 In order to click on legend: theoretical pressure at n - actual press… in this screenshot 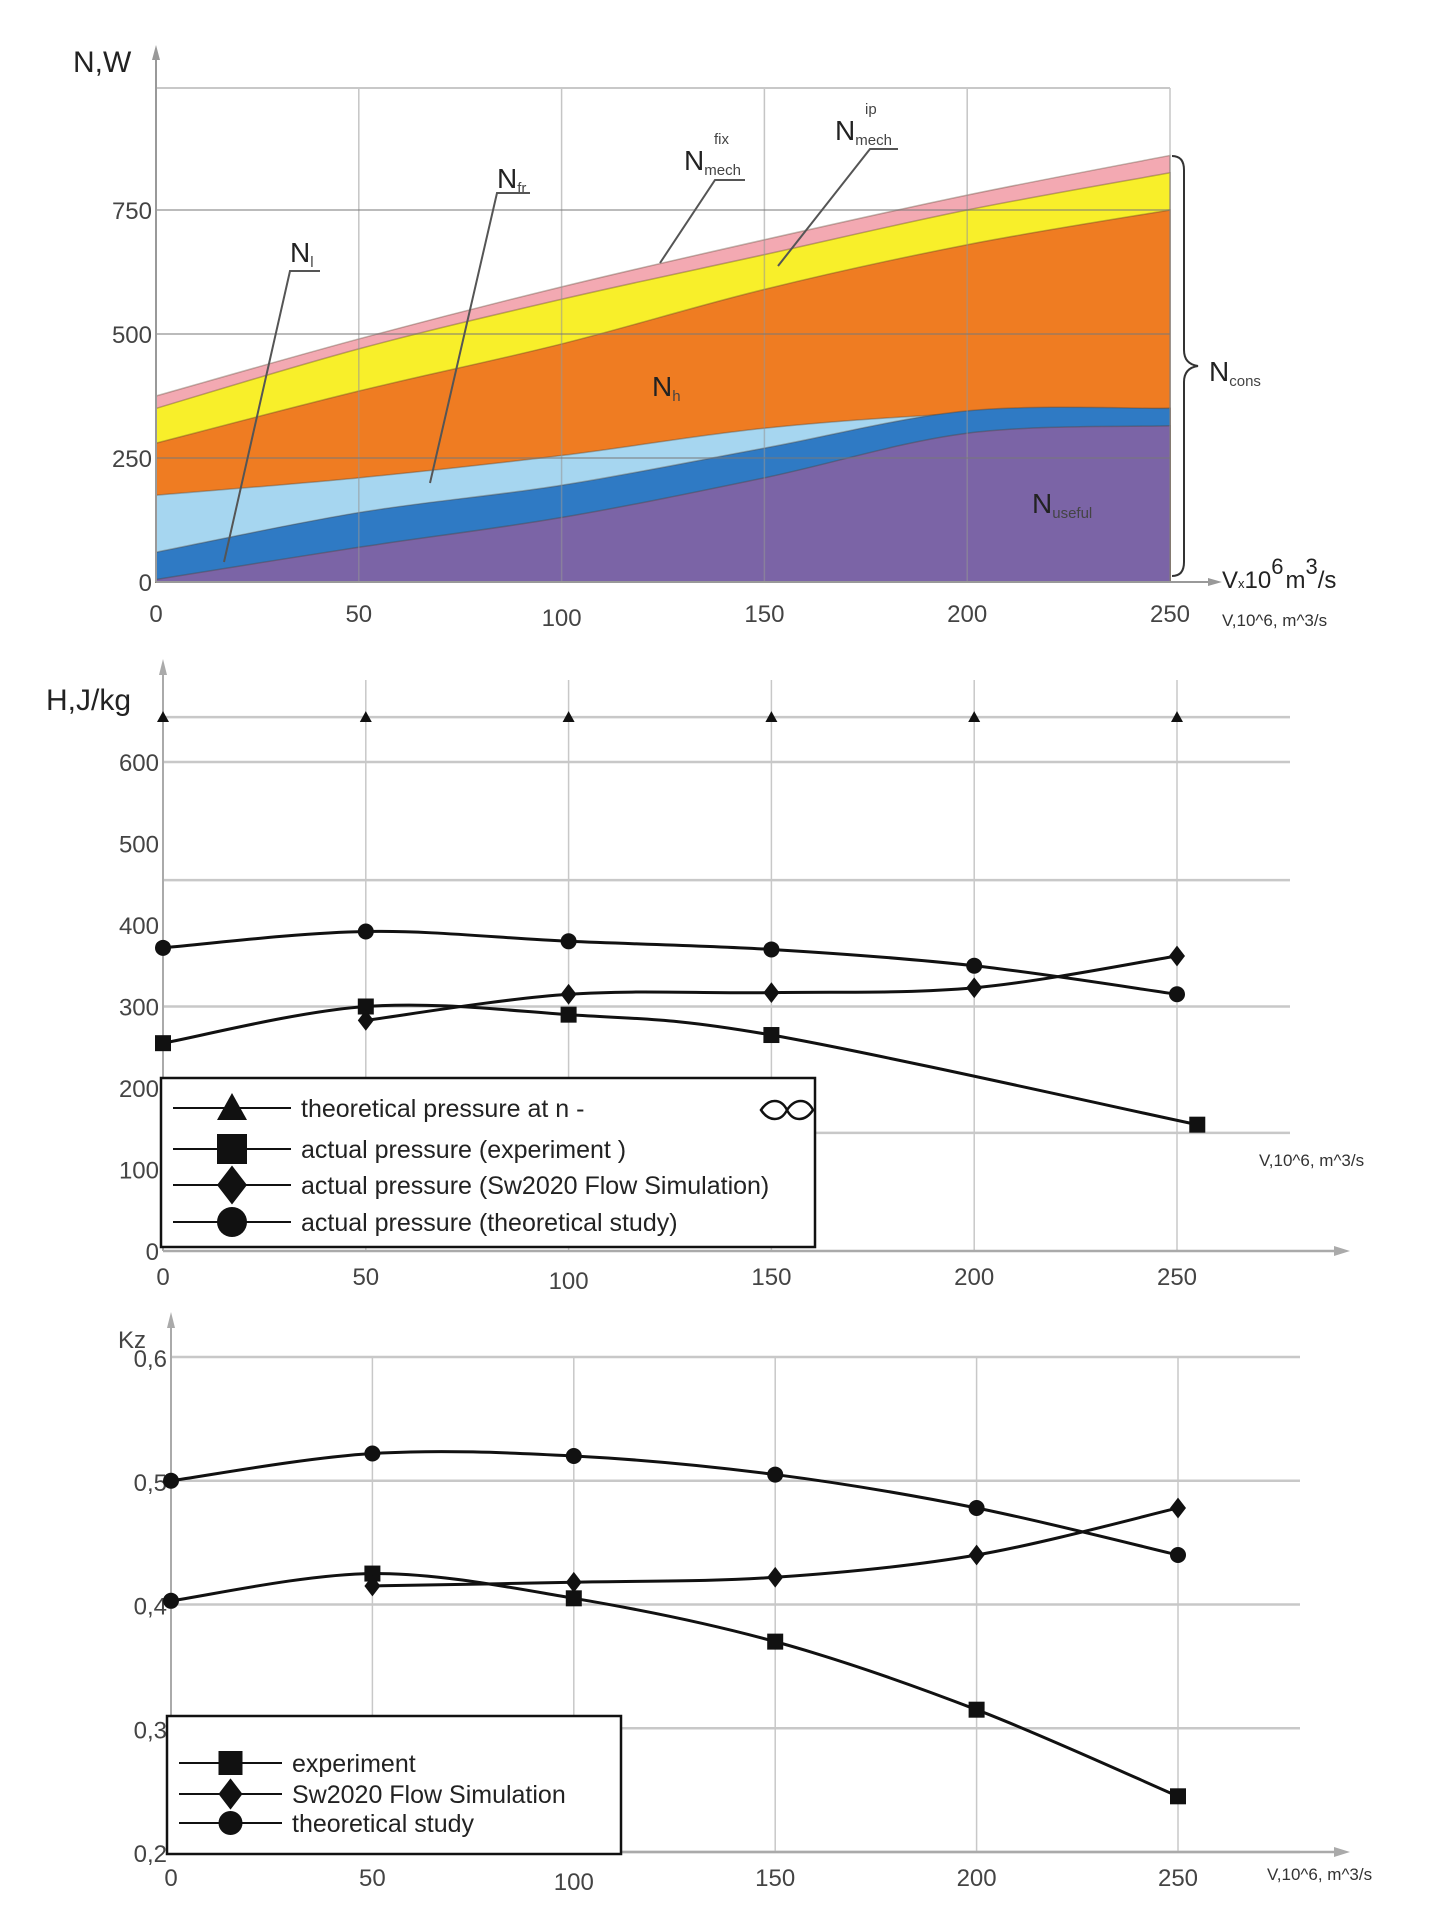, I will do `click(488, 1162)`.